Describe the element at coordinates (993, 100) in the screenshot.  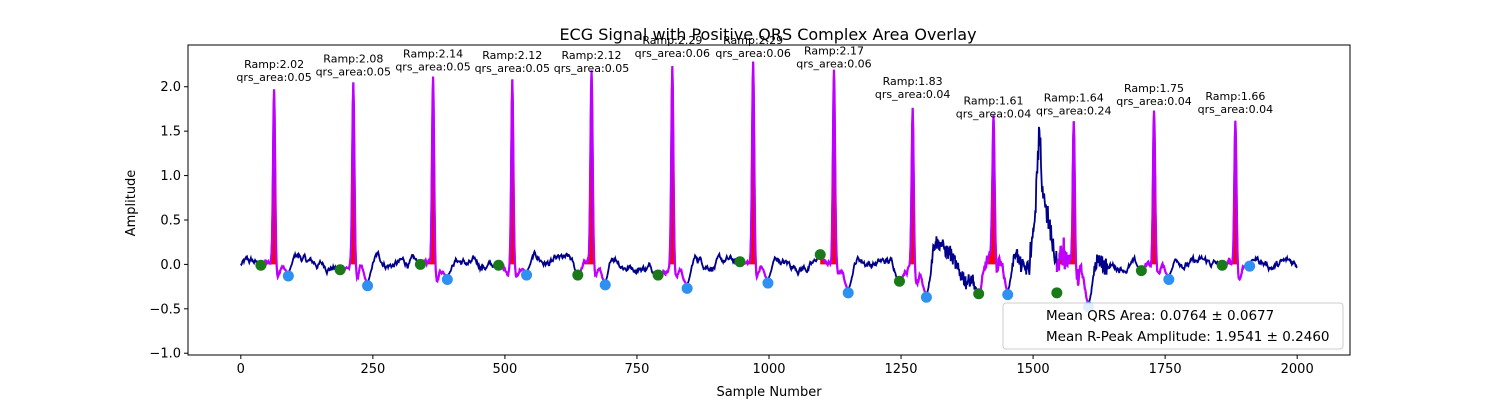
I see `r-amplitude-annotation: Ramp:1.61` at that location.